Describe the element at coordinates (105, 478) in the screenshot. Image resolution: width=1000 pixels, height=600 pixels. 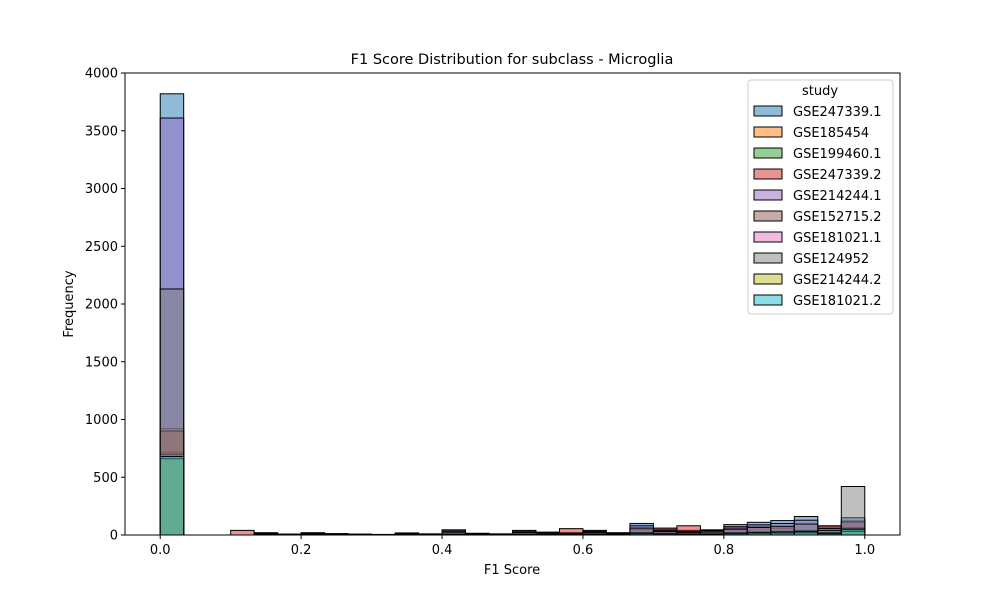
I see `y-tick-label: 500` at that location.